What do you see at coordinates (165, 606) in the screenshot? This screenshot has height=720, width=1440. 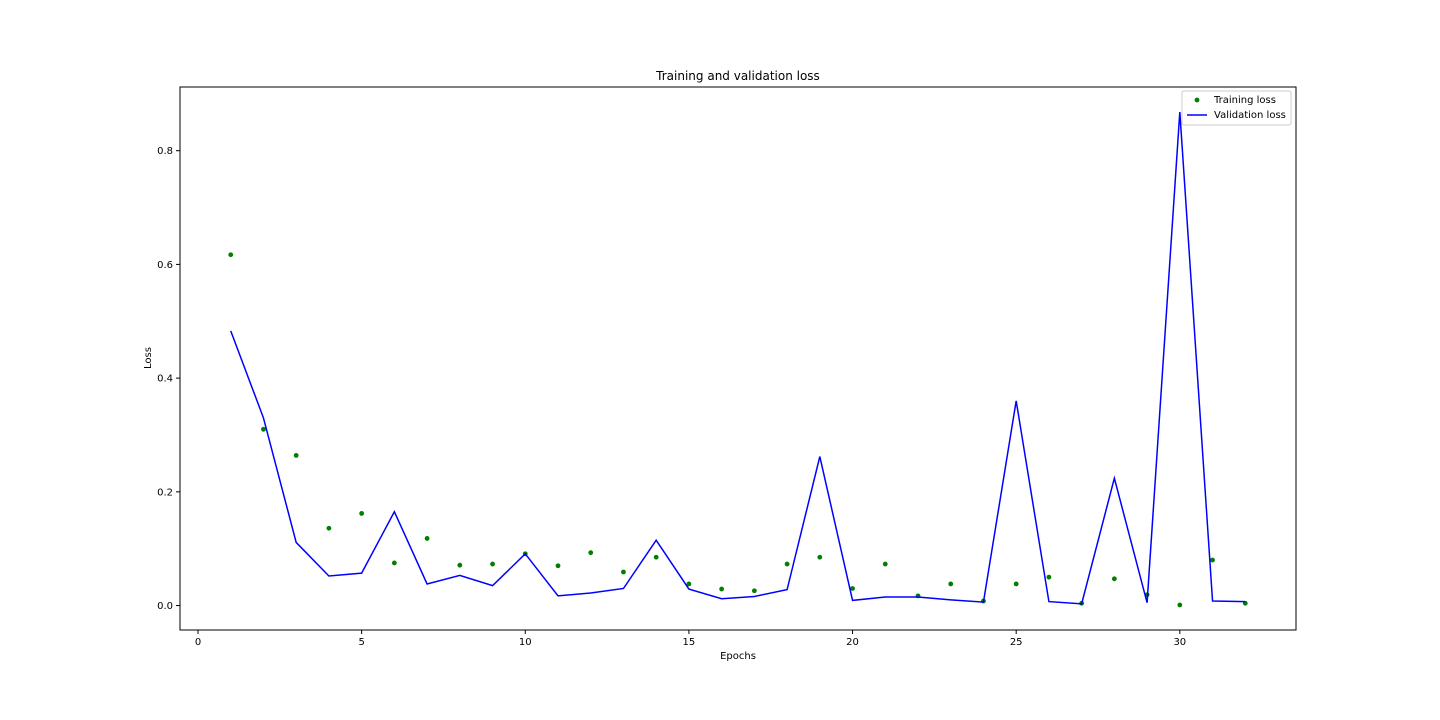 I see `y-tick-label-0: 0.0` at bounding box center [165, 606].